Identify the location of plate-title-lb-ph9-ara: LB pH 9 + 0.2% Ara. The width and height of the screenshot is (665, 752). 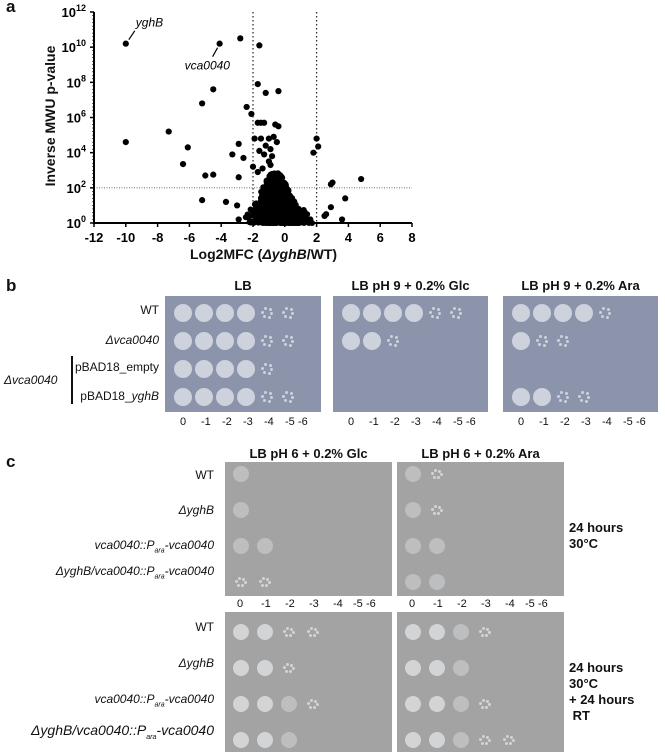
(580, 285).